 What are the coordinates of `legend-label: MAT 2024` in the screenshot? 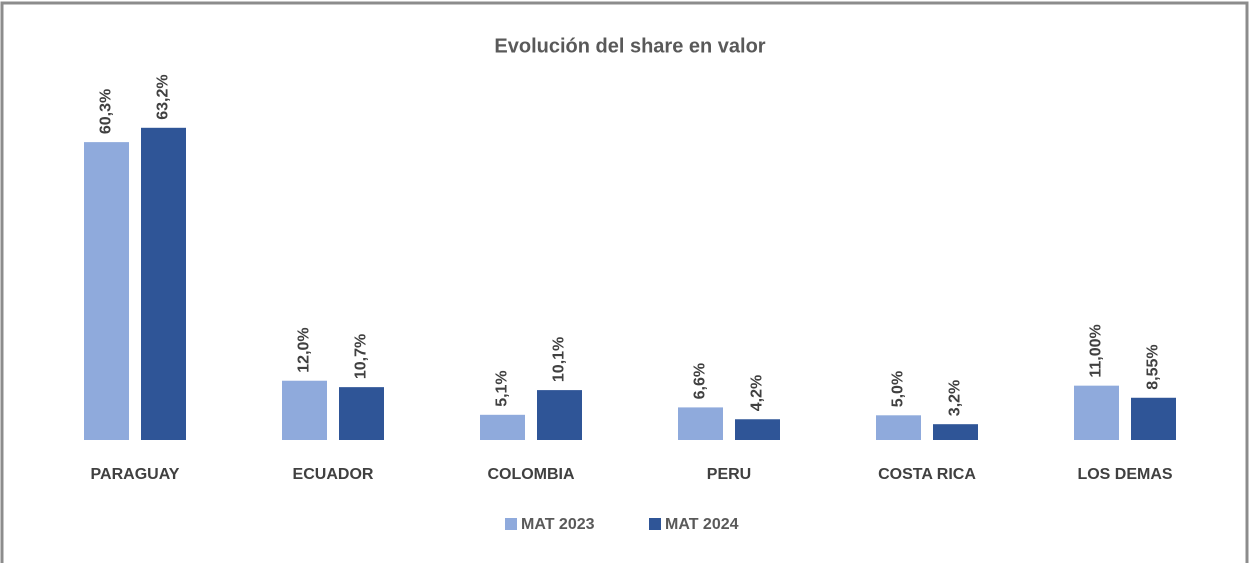 It's located at (702, 524).